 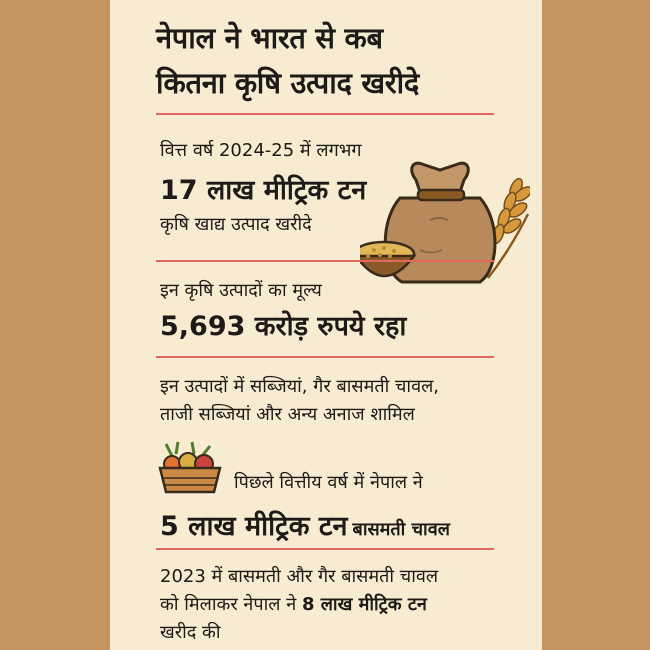 What do you see at coordinates (364, 604) in the screenshot?
I see `section5-line2-highlight: 8 लाख मीट्रिक टन` at bounding box center [364, 604].